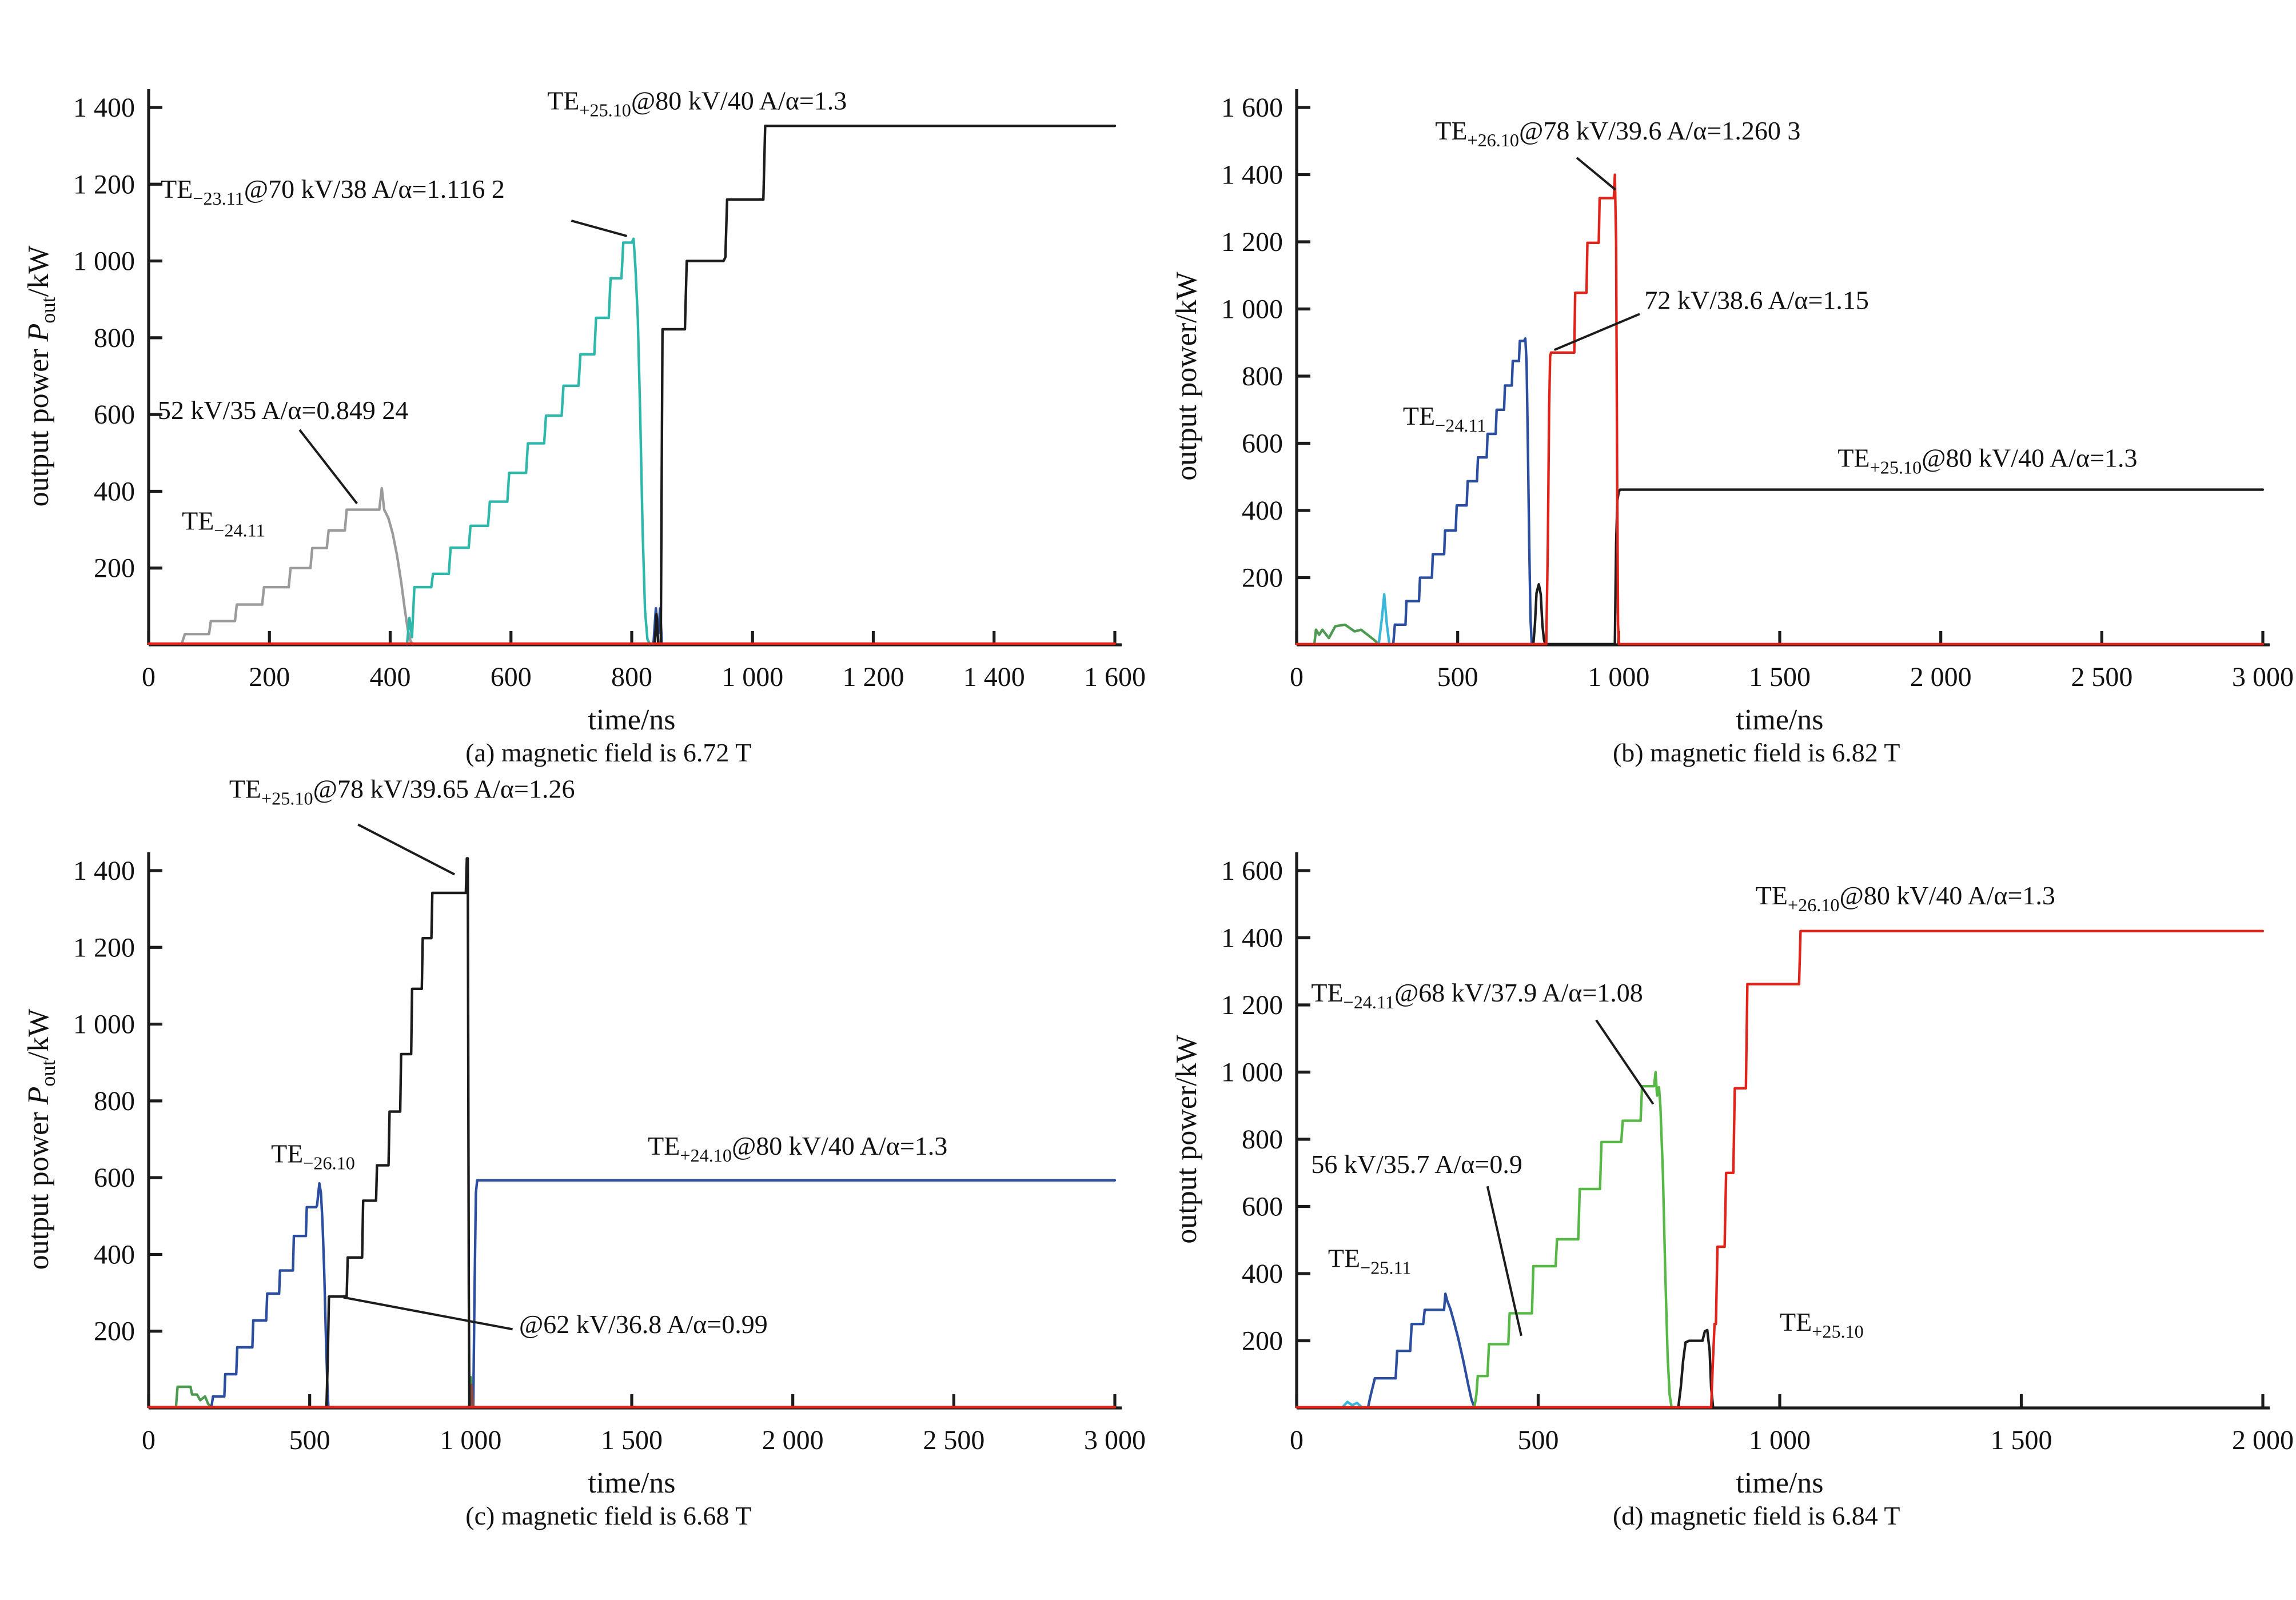 The height and width of the screenshot is (1600, 2296). What do you see at coordinates (874, 677) in the screenshot?
I see `x-tick-label: 1 200` at bounding box center [874, 677].